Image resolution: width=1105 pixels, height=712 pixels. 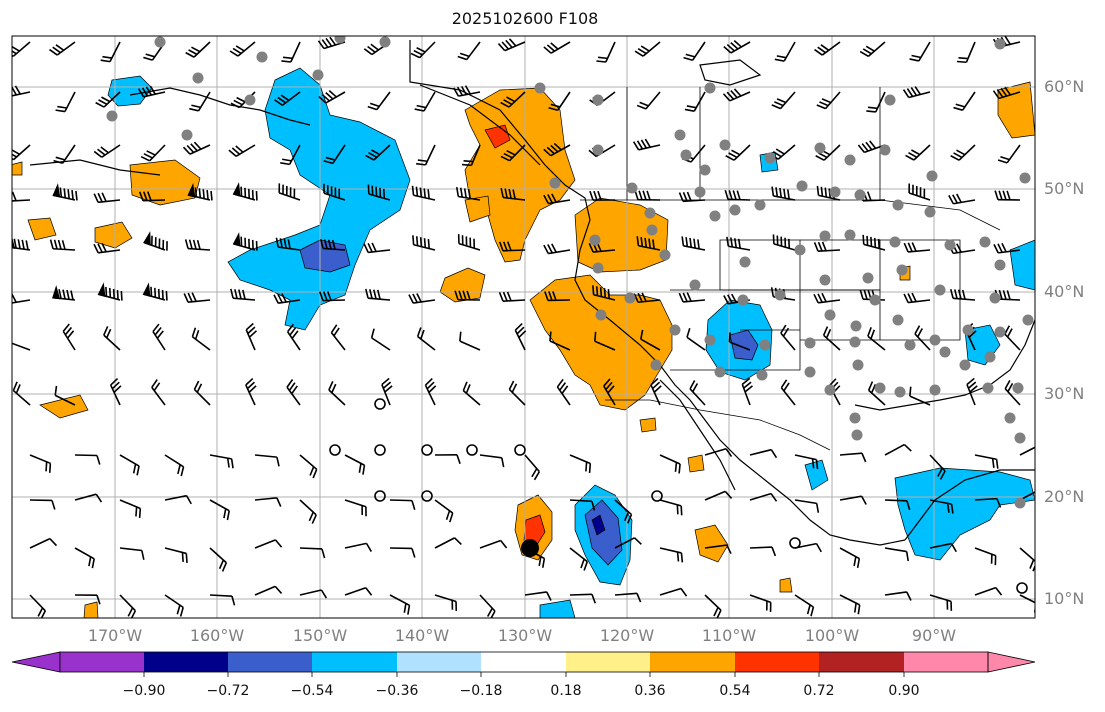 I want to click on neg-region-pacific-south-inner, so click(x=598, y=525).